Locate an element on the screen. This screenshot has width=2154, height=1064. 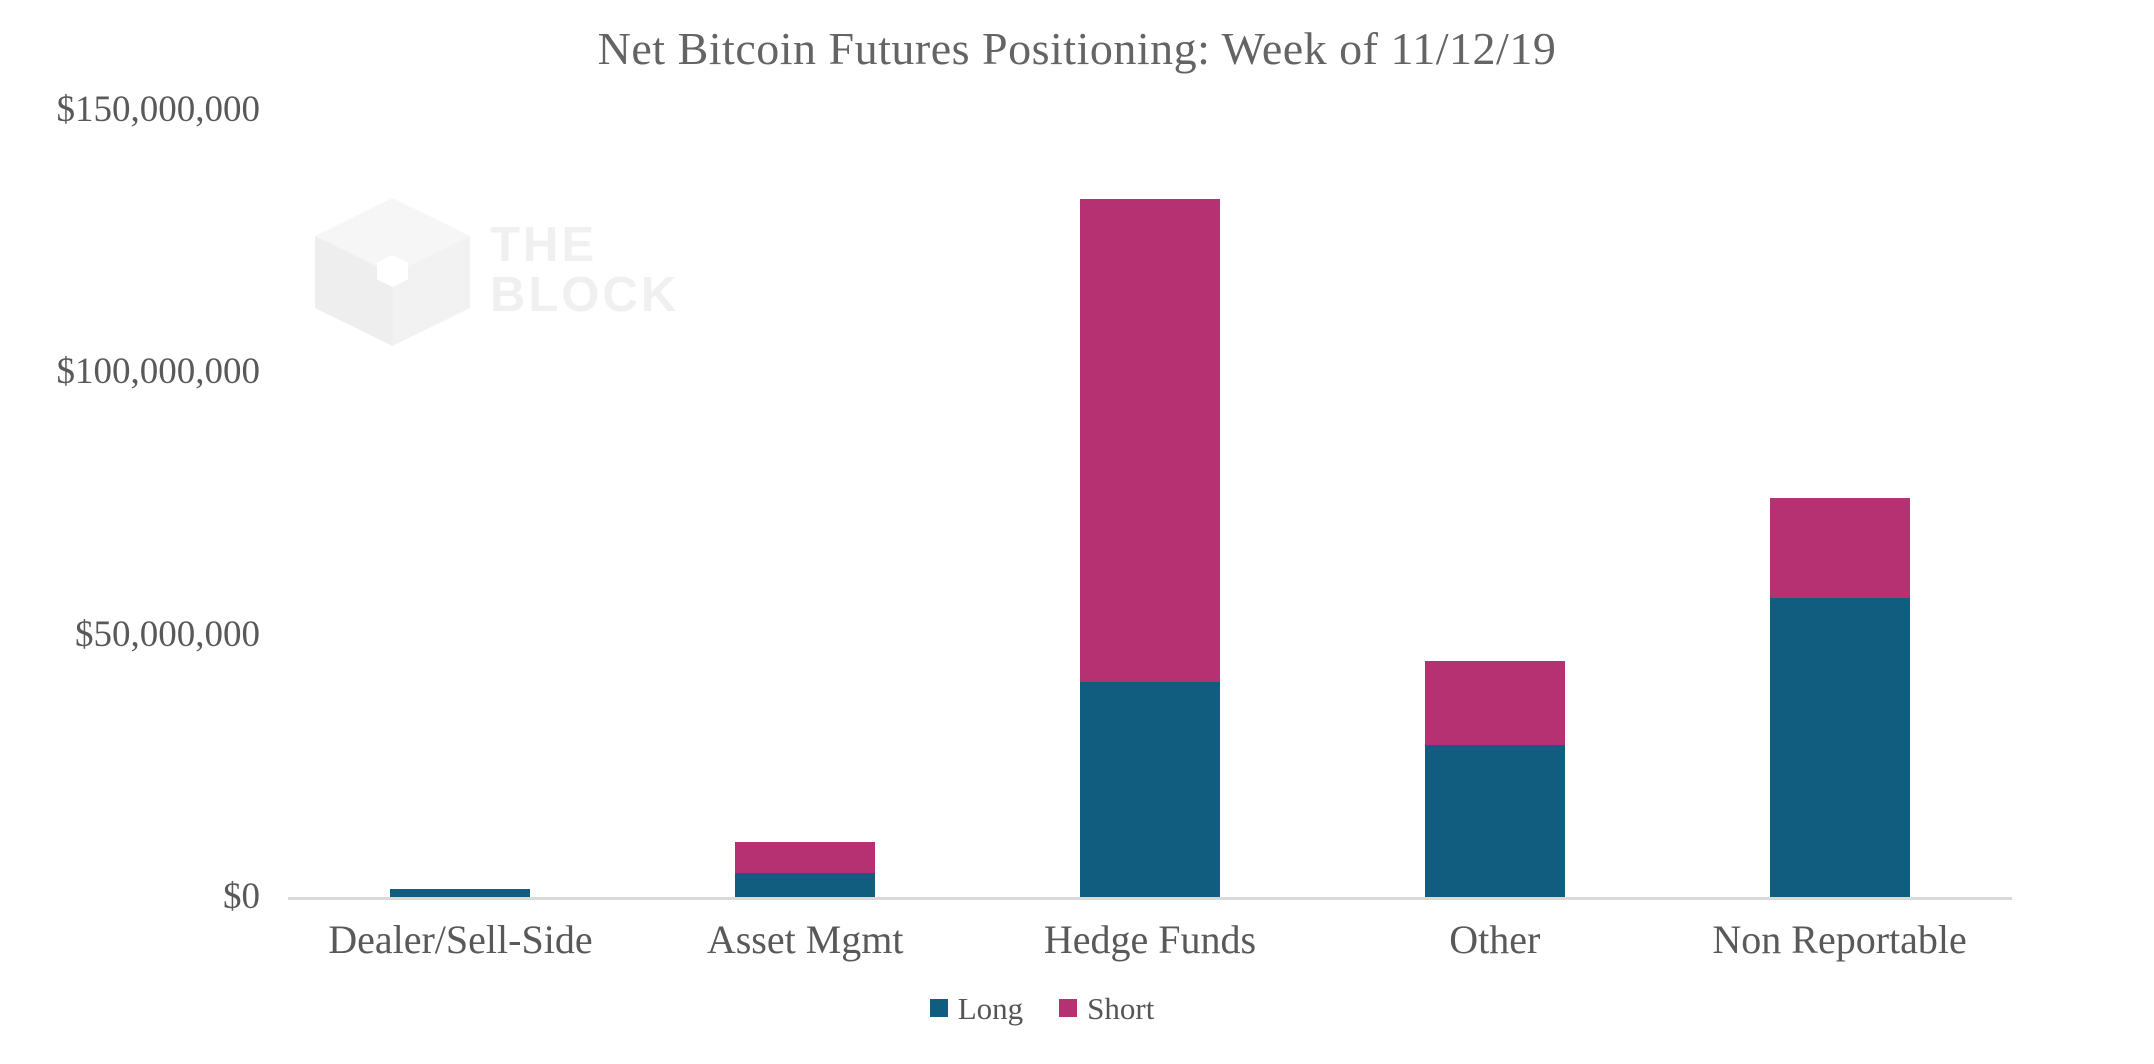
legend-swatch-short-icon is located at coordinates (1068, 1008).